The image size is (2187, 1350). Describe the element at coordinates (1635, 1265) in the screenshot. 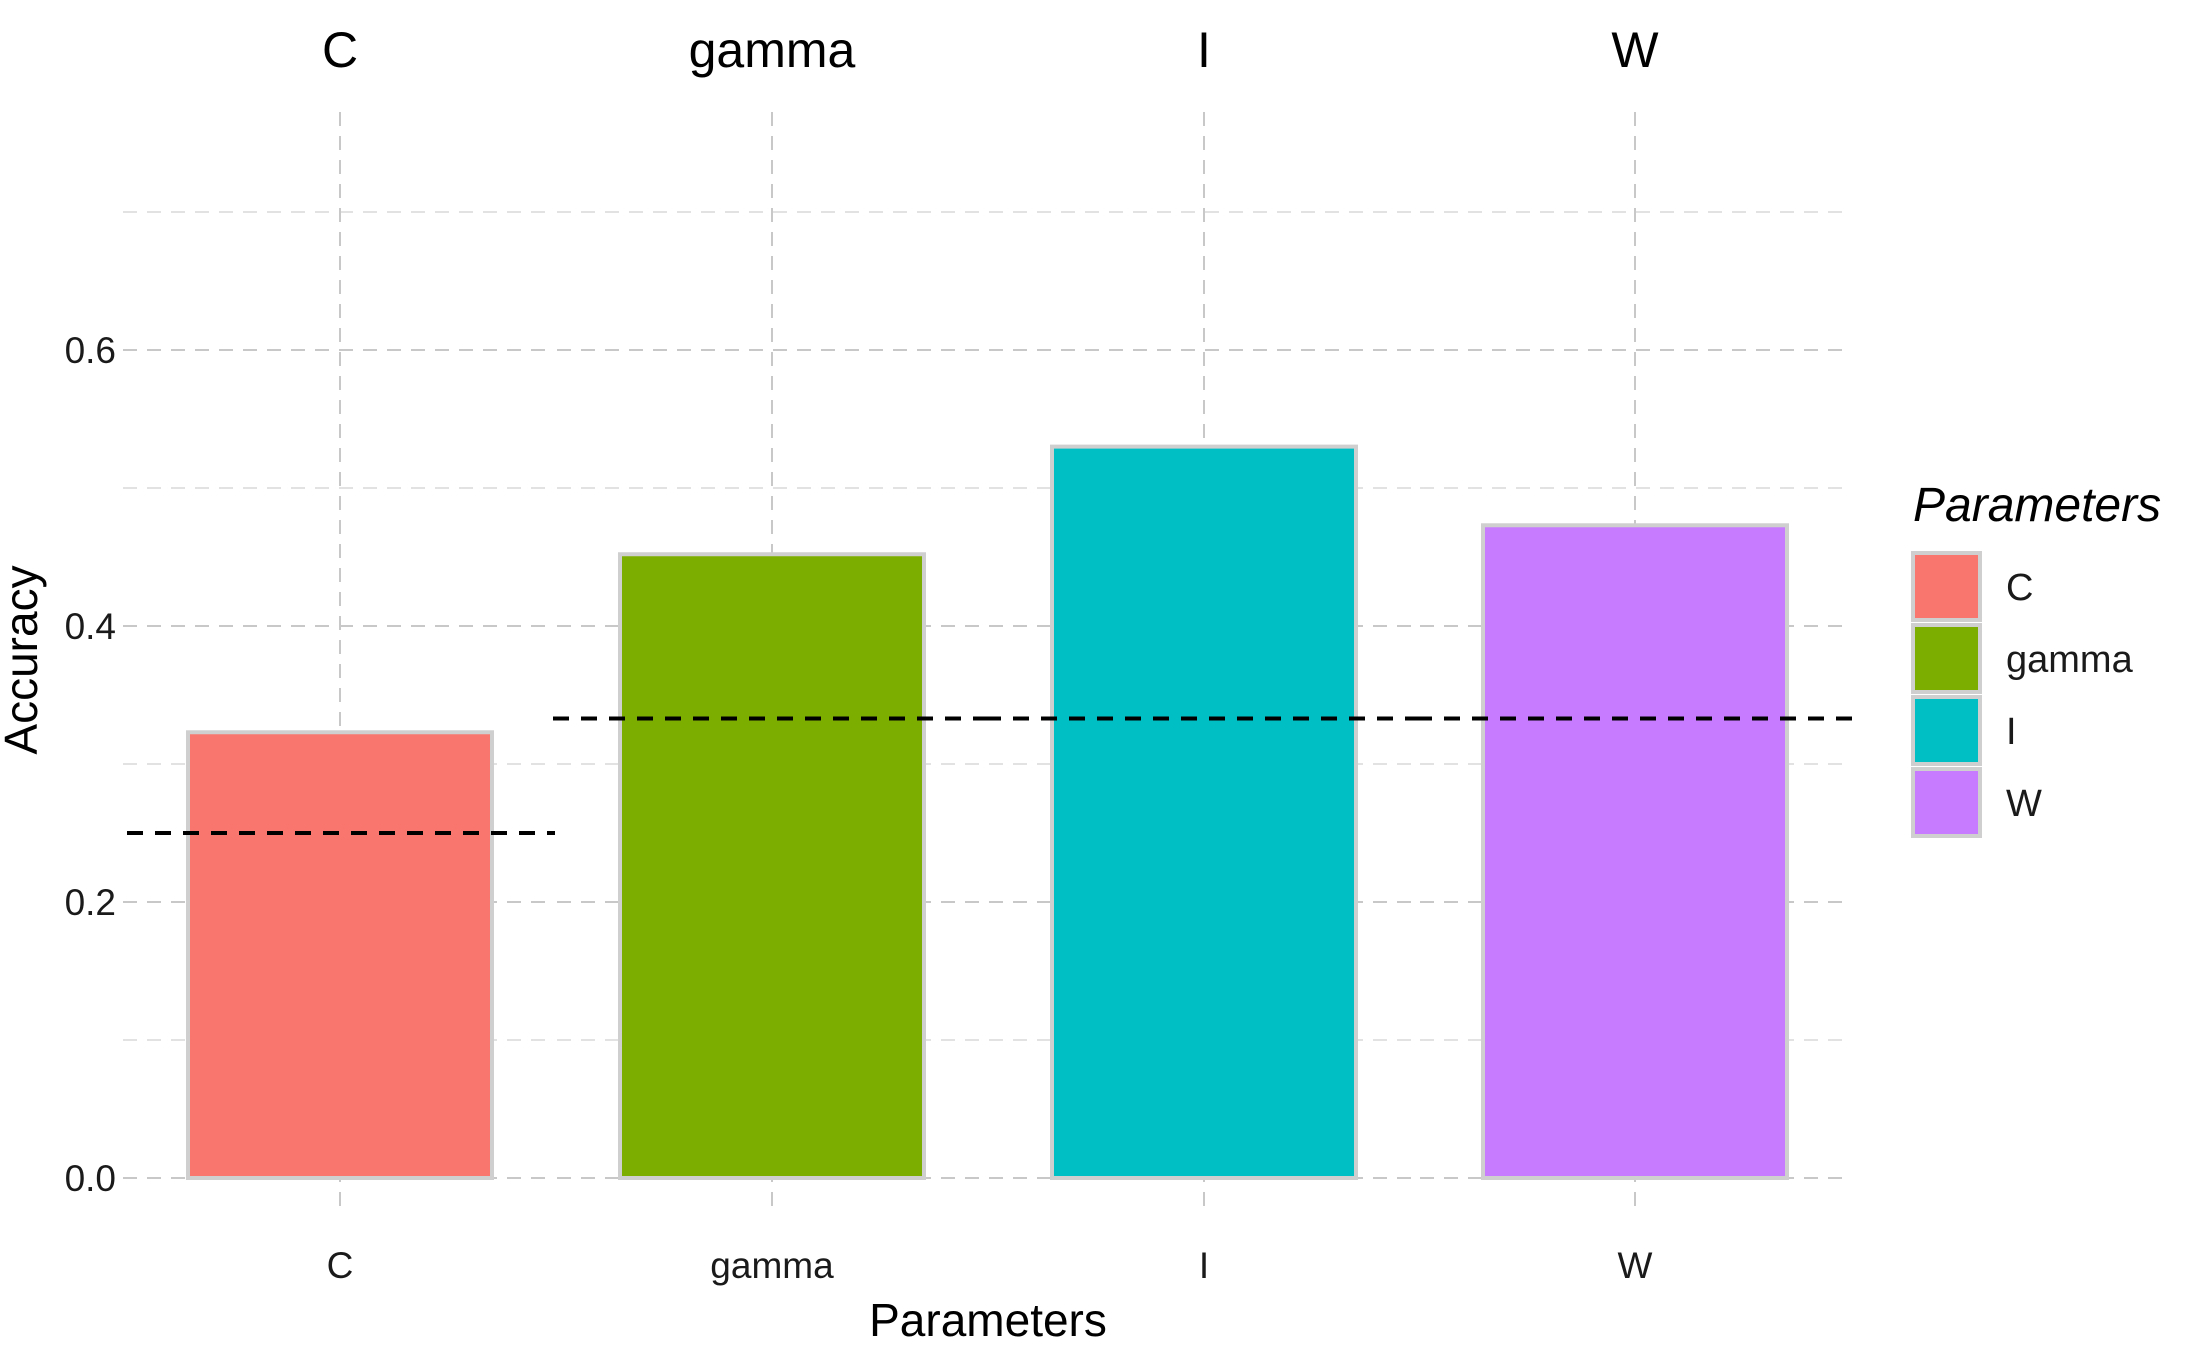

I see `x-tick-label: W` at that location.